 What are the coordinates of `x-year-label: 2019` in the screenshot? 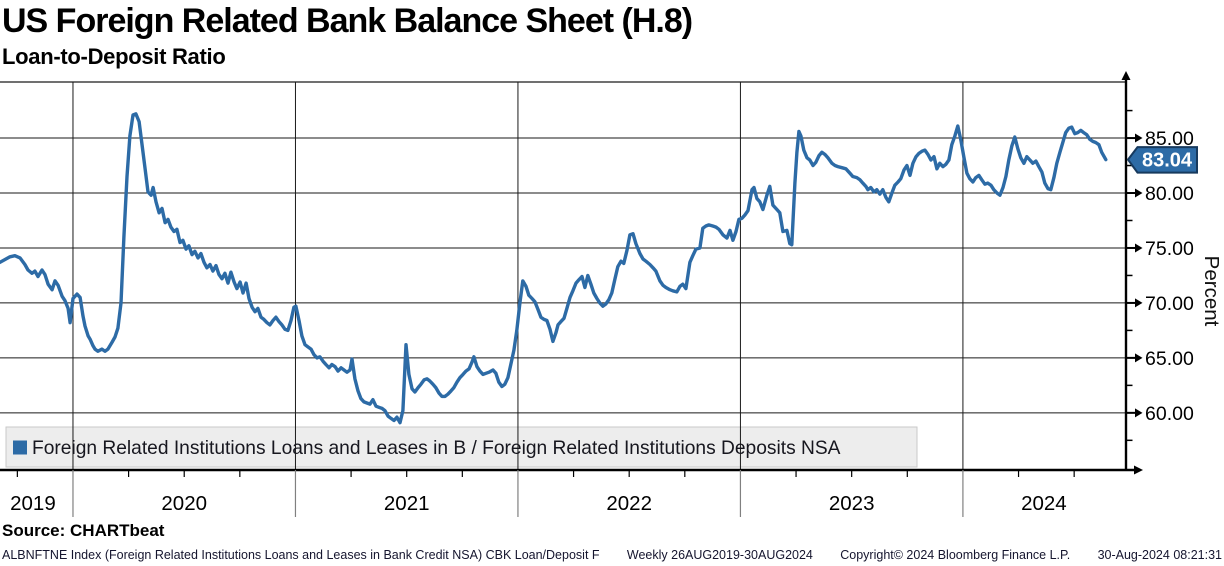 It's located at (33, 503).